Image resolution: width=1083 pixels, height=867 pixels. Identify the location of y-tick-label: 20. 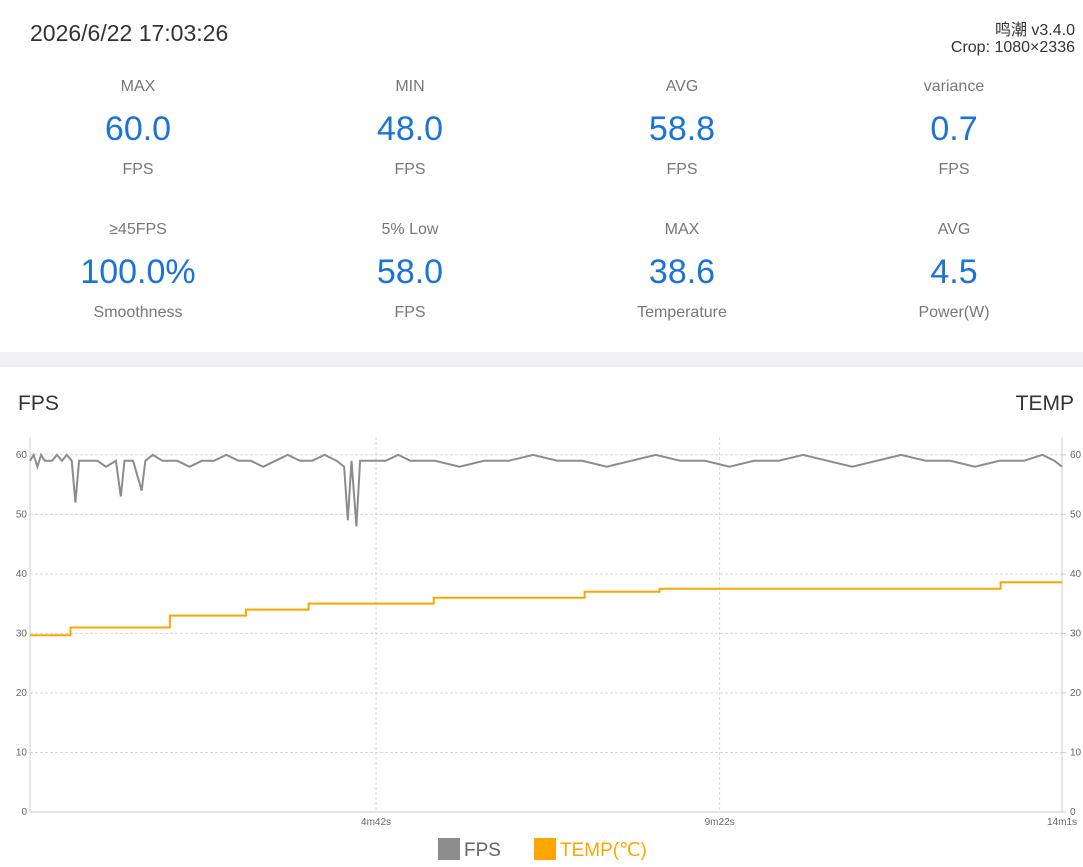
(22, 693).